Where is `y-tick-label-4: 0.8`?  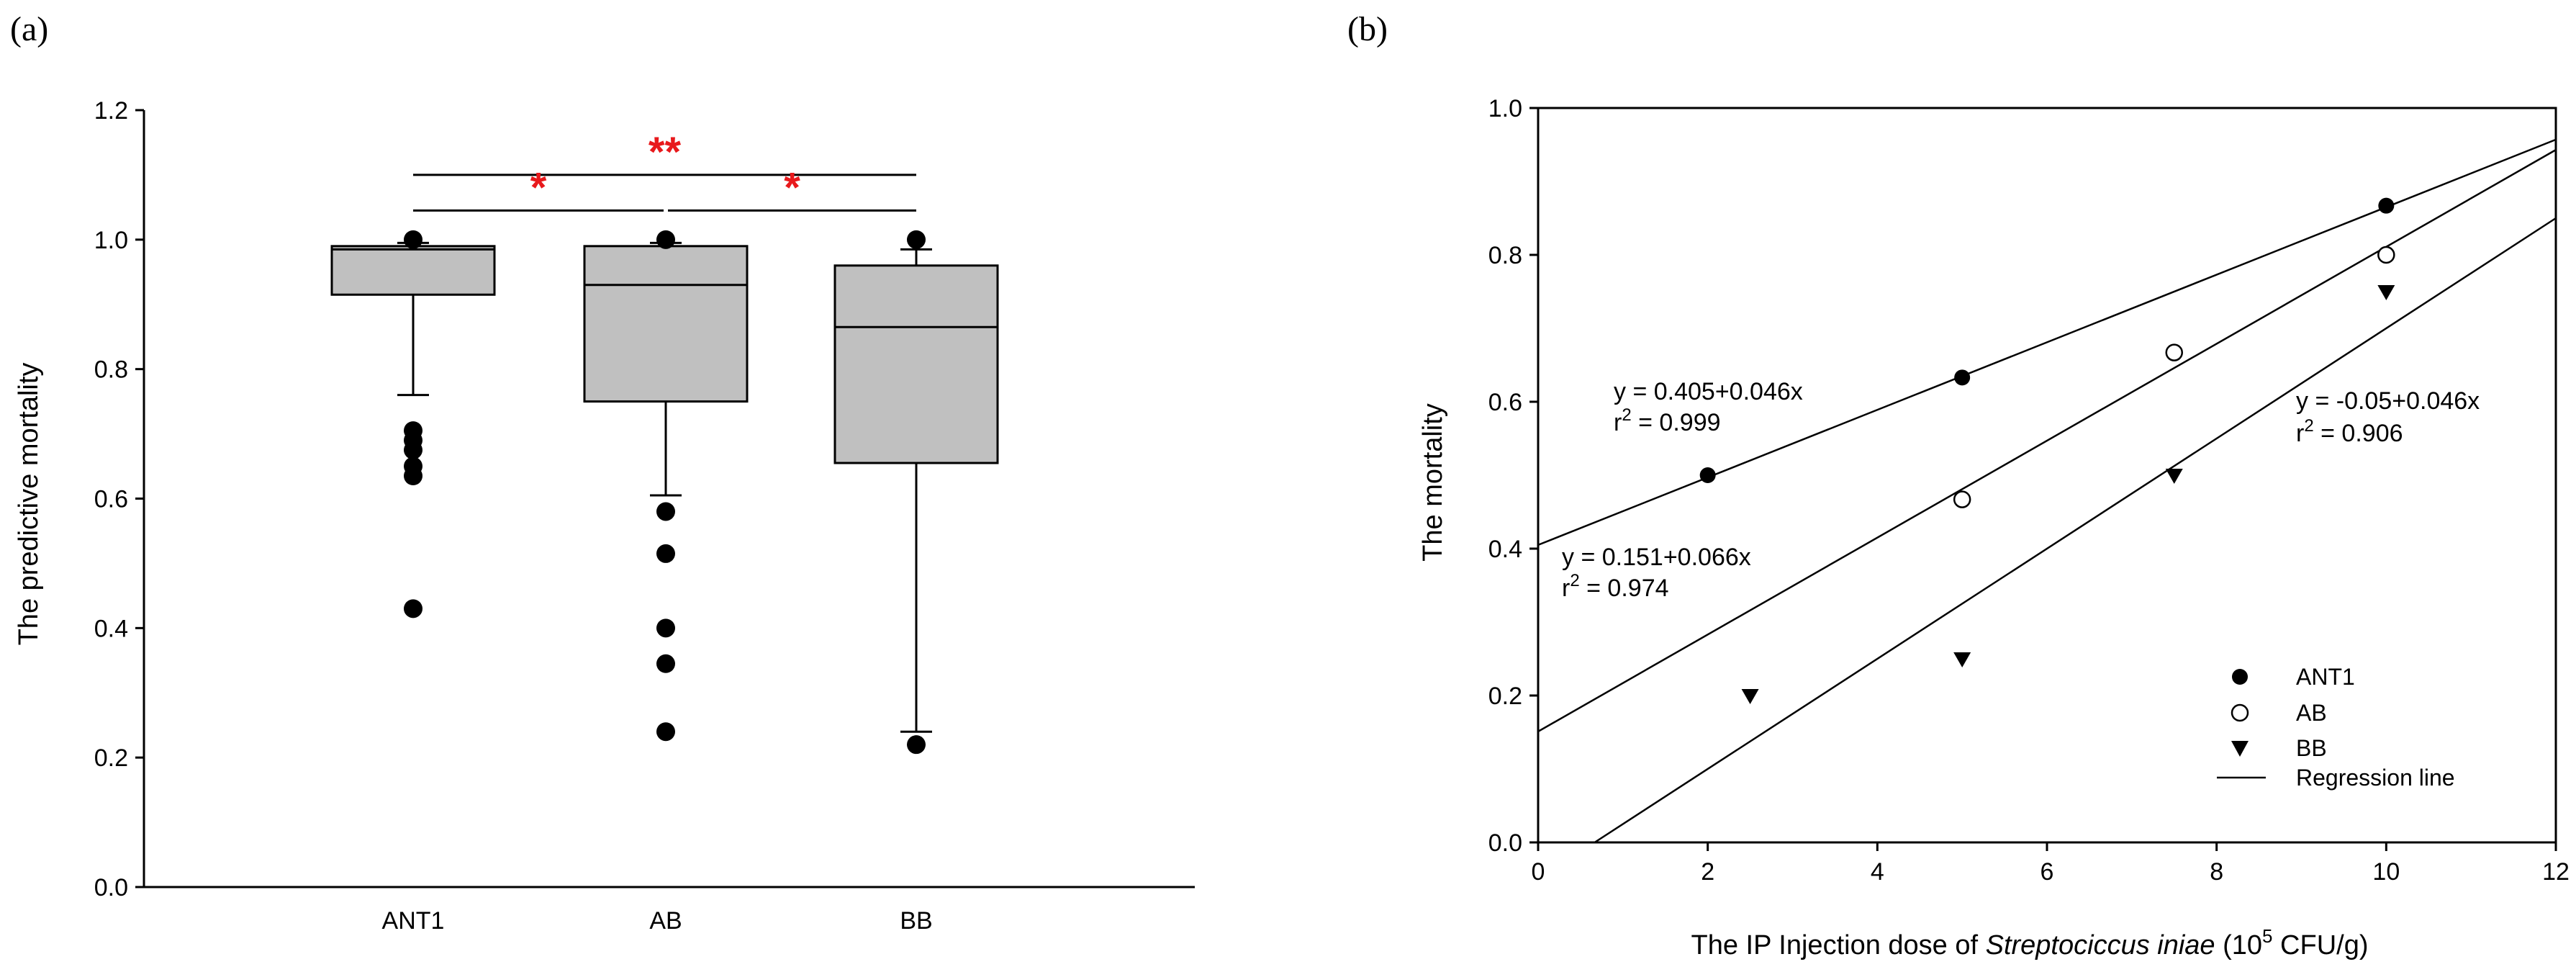 y-tick-label-4: 0.8 is located at coordinates (111, 370).